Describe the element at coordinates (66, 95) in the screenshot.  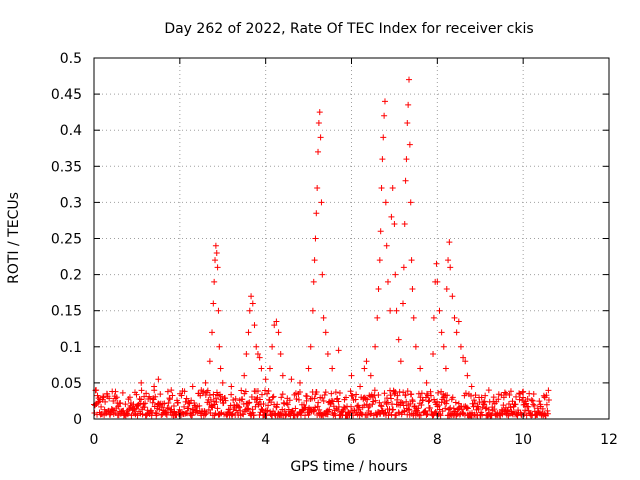
I see `y-tick-label: 0.45` at that location.